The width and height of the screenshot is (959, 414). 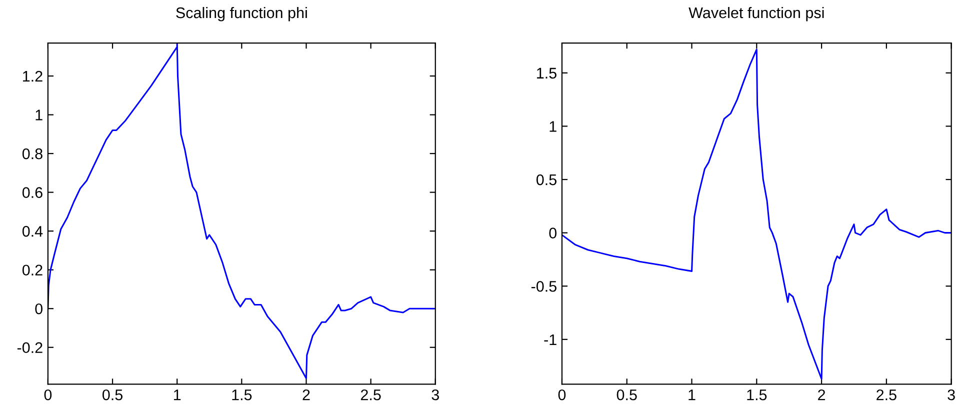 What do you see at coordinates (29, 348) in the screenshot?
I see `y-tick-label: -0.2` at bounding box center [29, 348].